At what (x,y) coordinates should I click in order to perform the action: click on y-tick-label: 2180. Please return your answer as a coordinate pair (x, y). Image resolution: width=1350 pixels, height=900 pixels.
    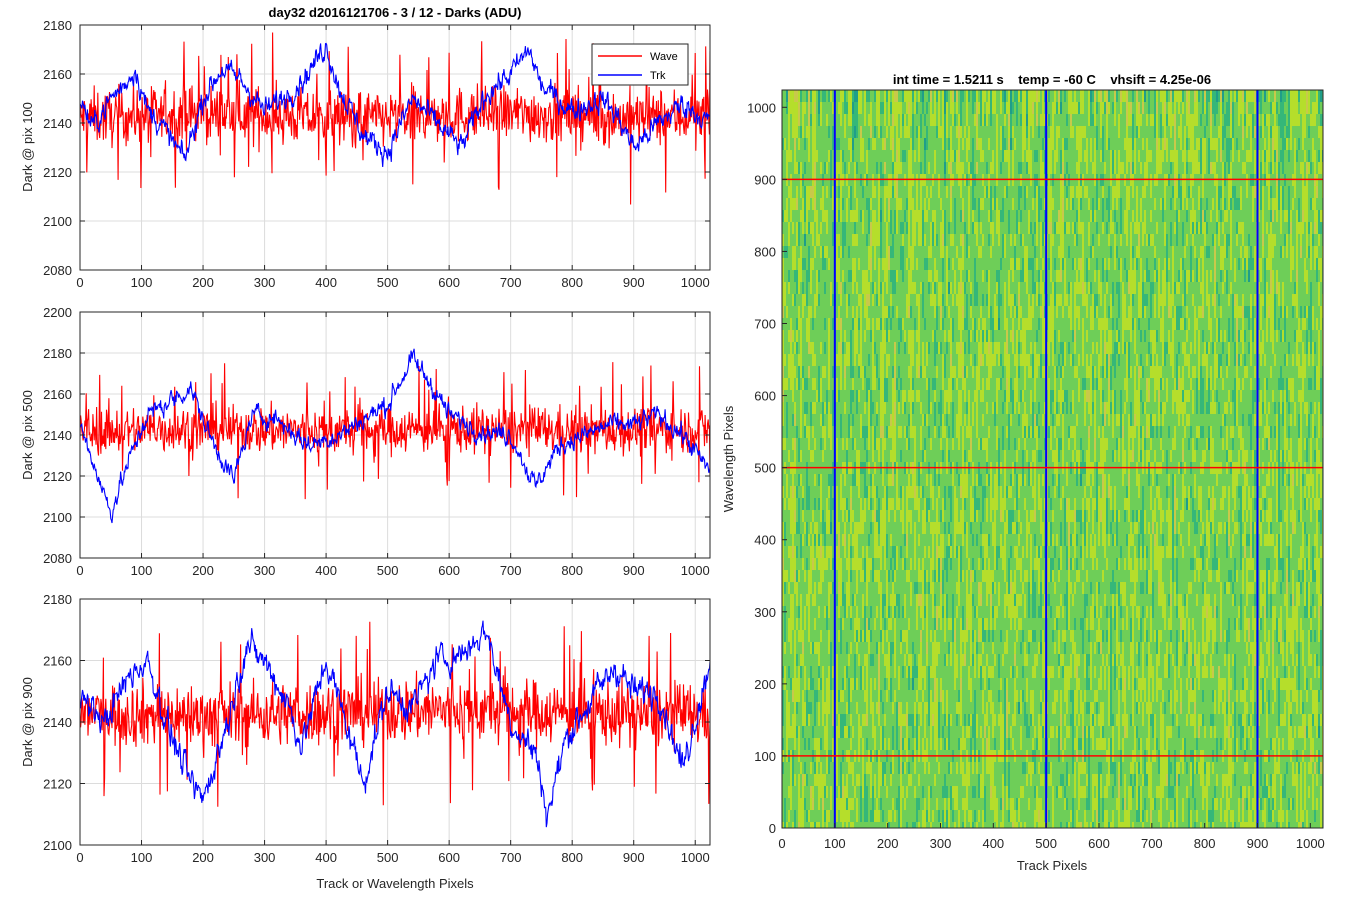
    Looking at the image, I should click on (57, 353).